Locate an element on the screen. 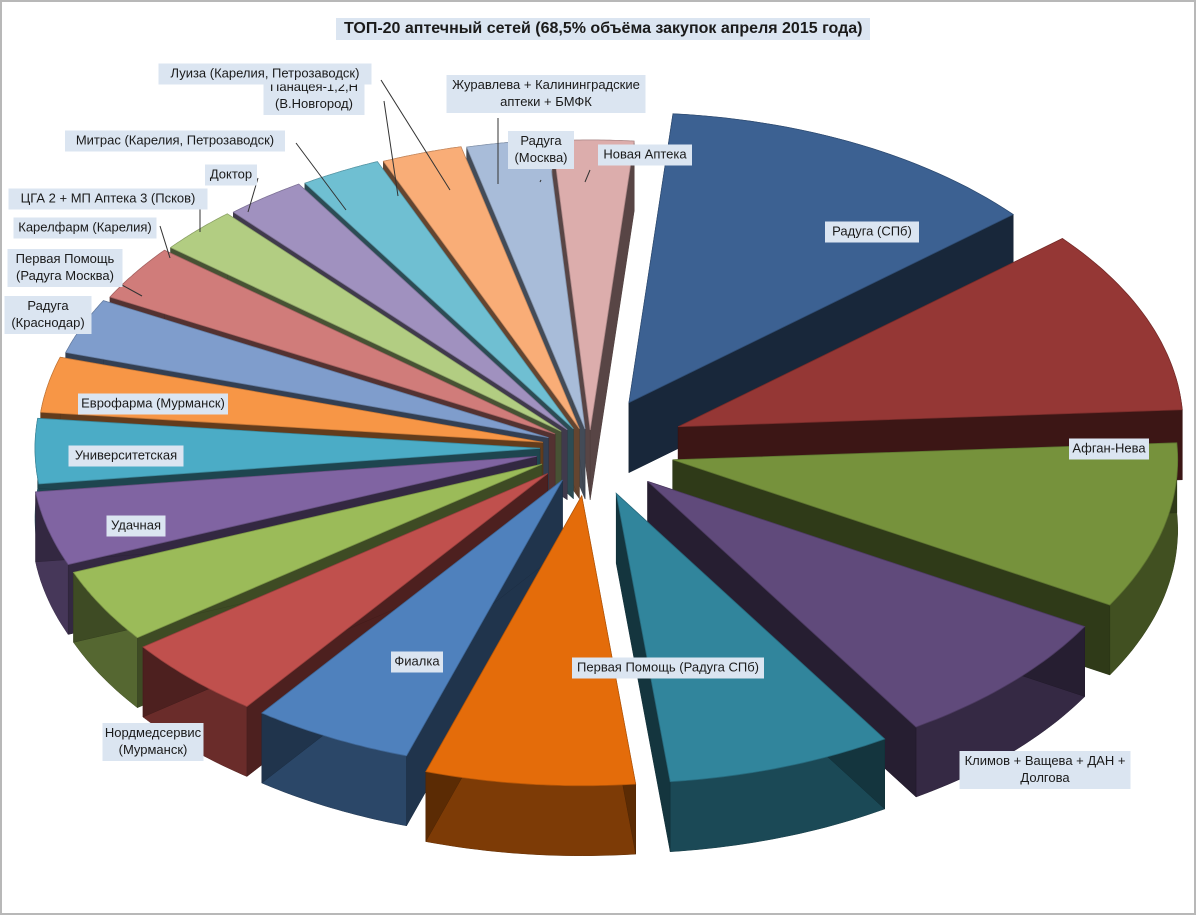 This screenshot has width=1200, height=919. data-label-text: Нордмедсервис (Мурманск) is located at coordinates (153, 741).